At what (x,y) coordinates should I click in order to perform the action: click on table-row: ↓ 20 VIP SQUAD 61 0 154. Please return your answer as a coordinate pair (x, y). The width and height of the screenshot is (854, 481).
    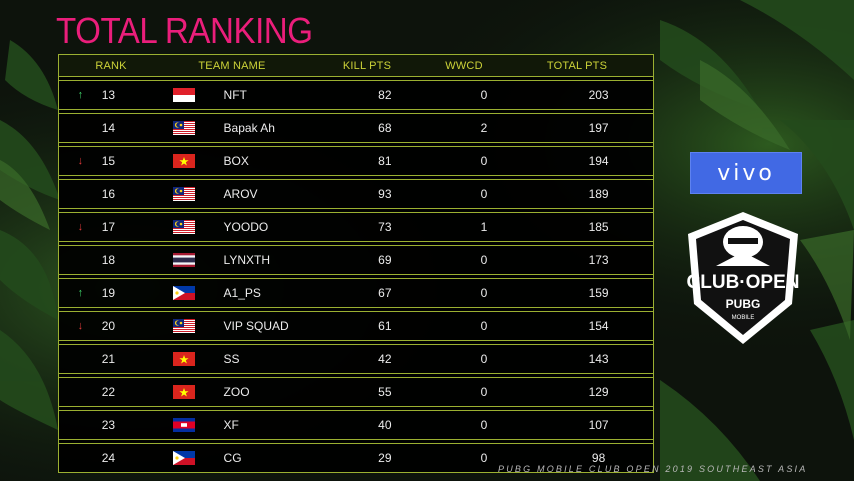
    Looking at the image, I should click on (356, 326).